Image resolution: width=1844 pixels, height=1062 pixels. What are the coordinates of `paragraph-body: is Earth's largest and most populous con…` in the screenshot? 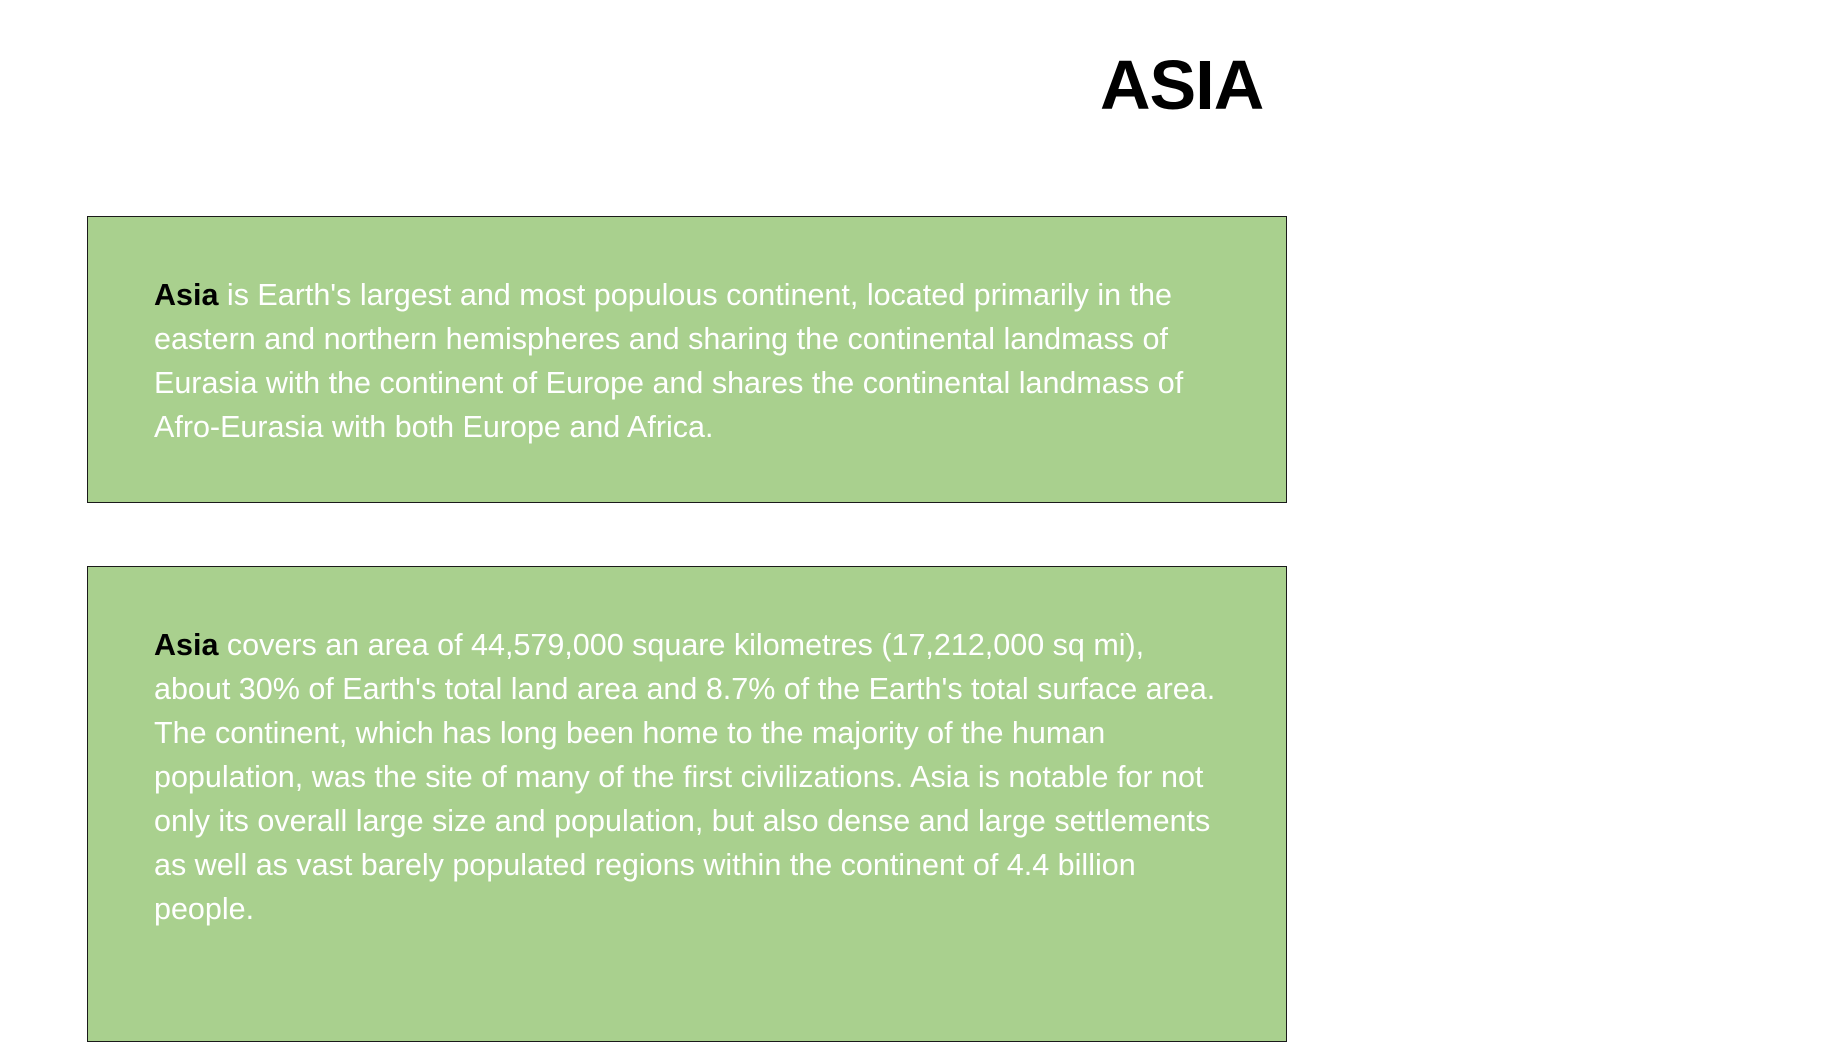 It's located at (669, 361).